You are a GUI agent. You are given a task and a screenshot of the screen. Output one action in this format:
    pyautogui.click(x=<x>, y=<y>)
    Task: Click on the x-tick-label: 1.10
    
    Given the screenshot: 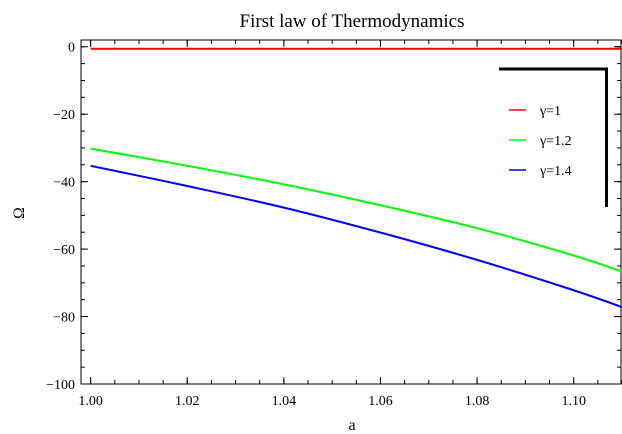 What is the action you would take?
    pyautogui.click(x=573, y=401)
    